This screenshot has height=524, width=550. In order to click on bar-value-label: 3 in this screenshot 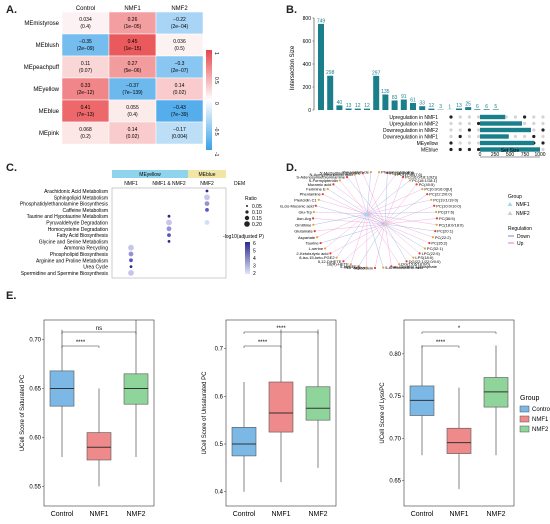, I will do `click(440, 107)`.